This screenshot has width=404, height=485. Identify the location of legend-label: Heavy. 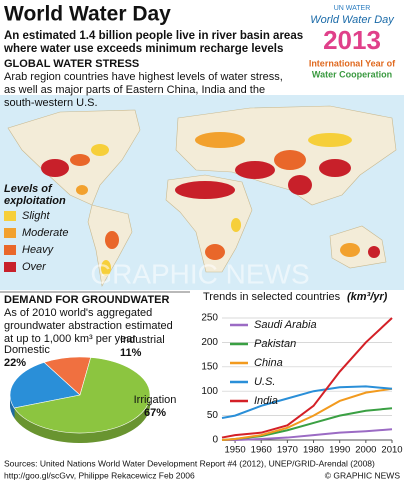
(38, 250).